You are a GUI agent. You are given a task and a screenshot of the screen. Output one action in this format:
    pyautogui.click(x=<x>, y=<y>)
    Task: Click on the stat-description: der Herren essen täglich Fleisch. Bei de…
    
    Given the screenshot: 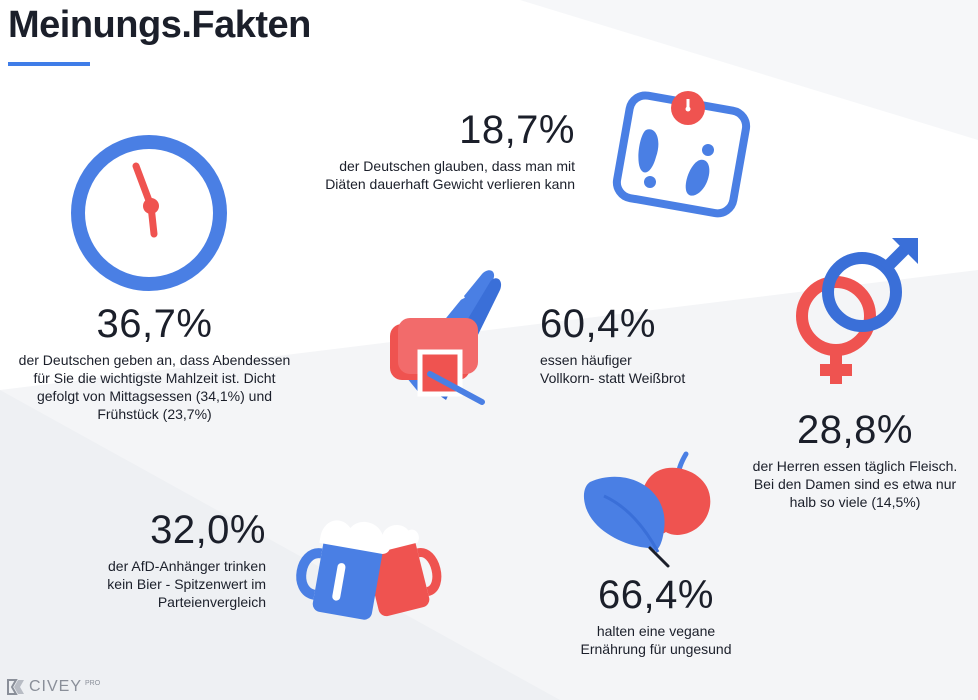 What is the action you would take?
    pyautogui.click(x=855, y=484)
    